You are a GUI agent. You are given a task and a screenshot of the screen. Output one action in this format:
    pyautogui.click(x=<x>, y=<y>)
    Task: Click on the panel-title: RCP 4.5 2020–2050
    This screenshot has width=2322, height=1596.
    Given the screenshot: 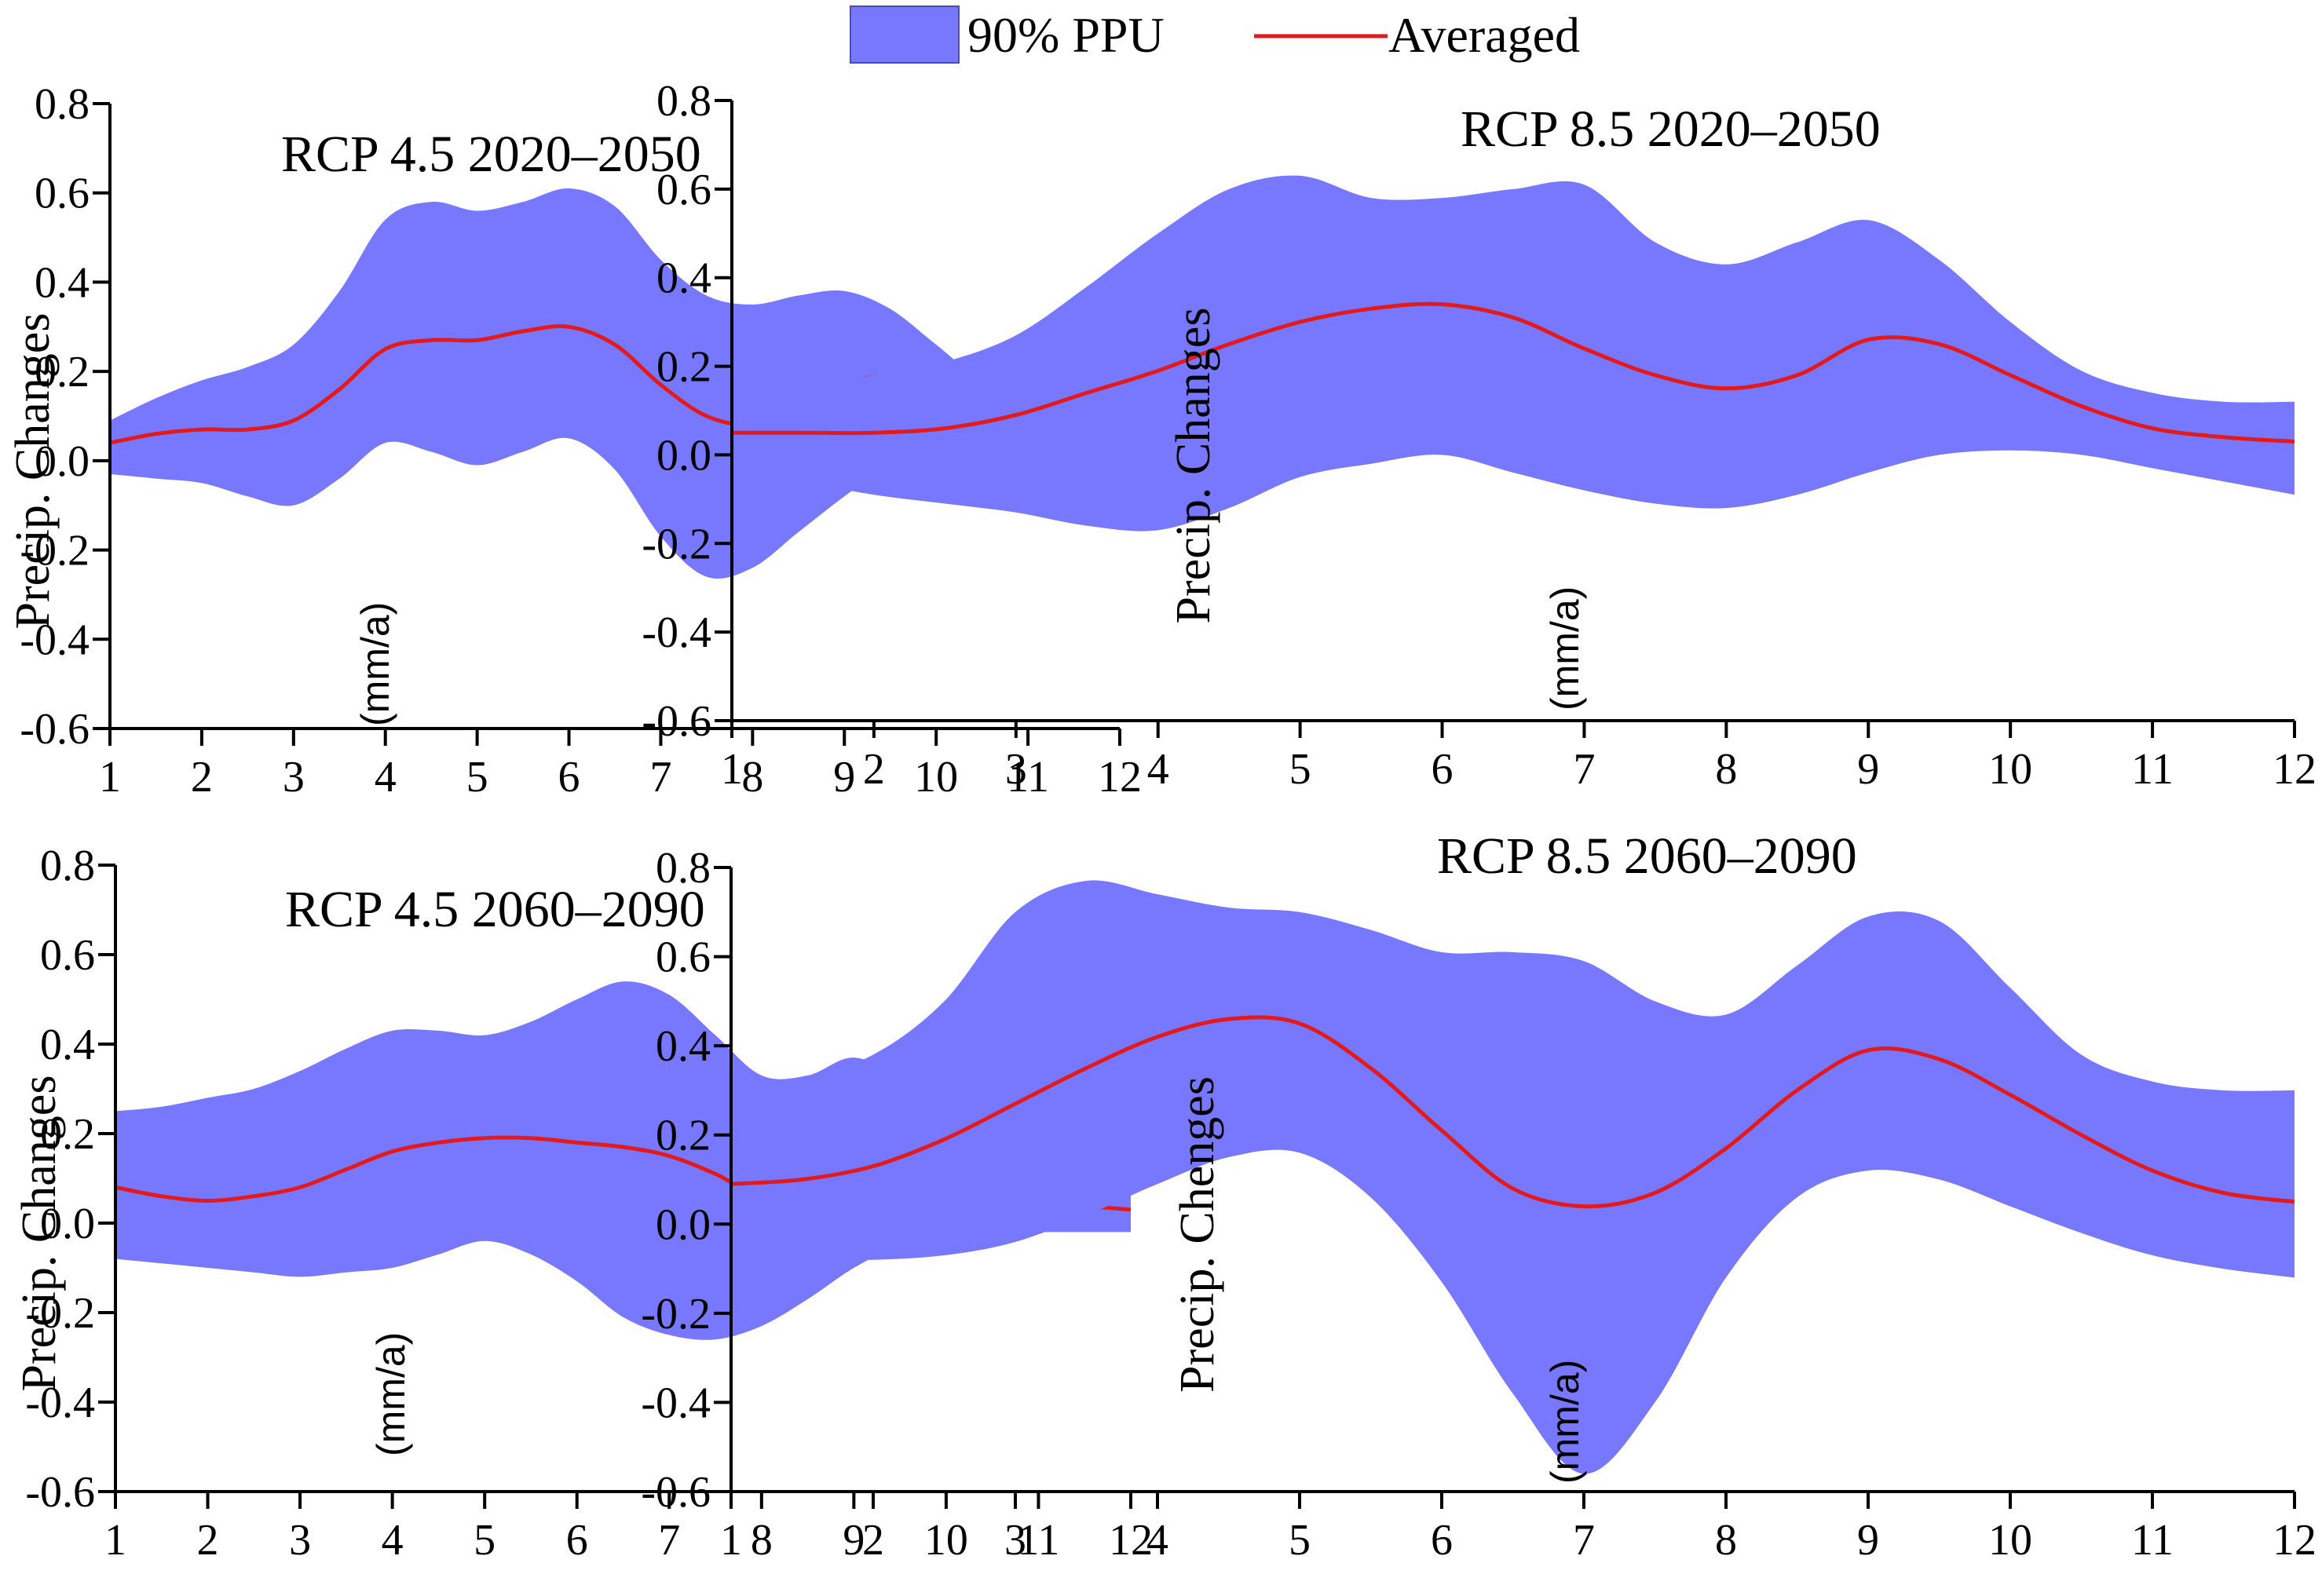 What is the action you would take?
    pyautogui.click(x=491, y=154)
    